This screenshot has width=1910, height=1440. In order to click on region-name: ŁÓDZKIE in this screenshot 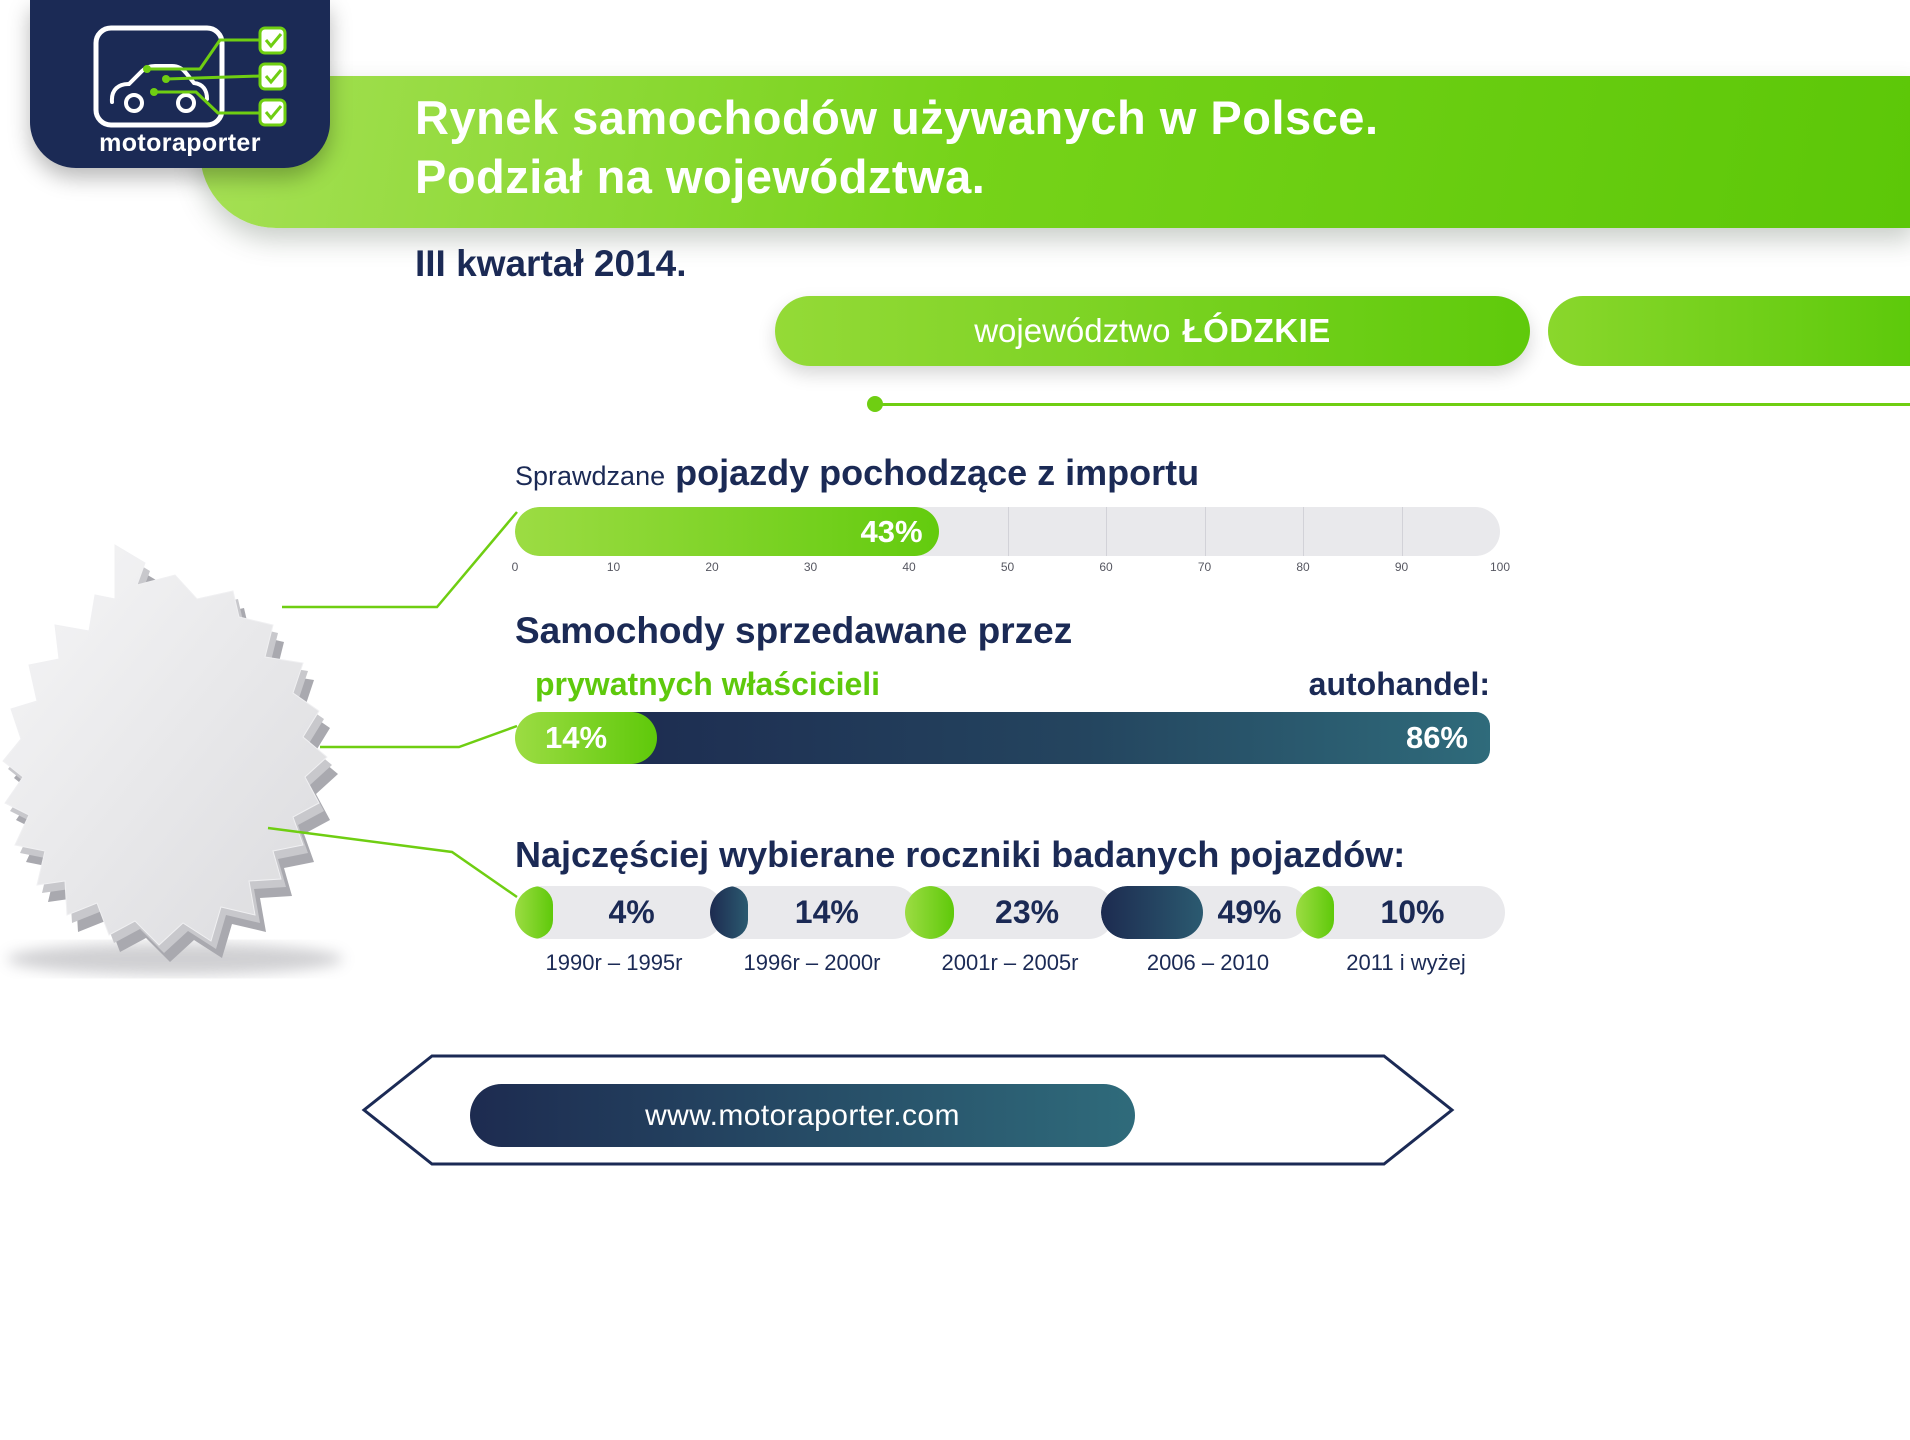, I will do `click(1256, 330)`.